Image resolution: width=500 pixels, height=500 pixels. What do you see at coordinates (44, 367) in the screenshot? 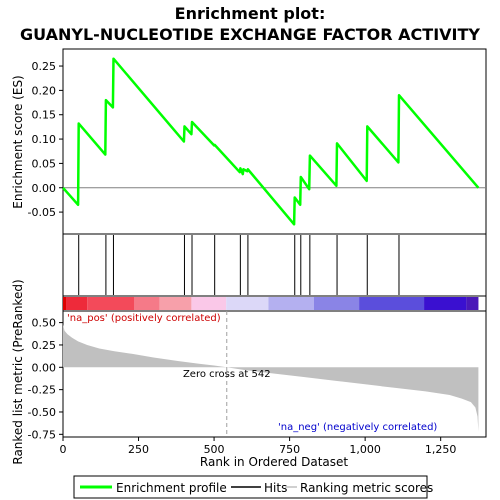
I see `metric-y-tick-label: 0.00` at bounding box center [44, 367].